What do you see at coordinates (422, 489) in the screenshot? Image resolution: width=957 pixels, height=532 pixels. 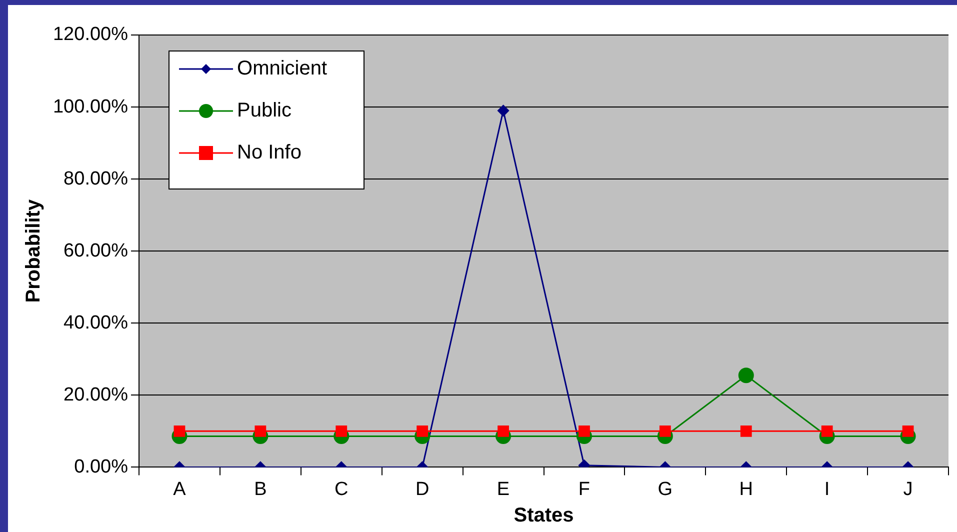 I see `x-tick-label: D` at bounding box center [422, 489].